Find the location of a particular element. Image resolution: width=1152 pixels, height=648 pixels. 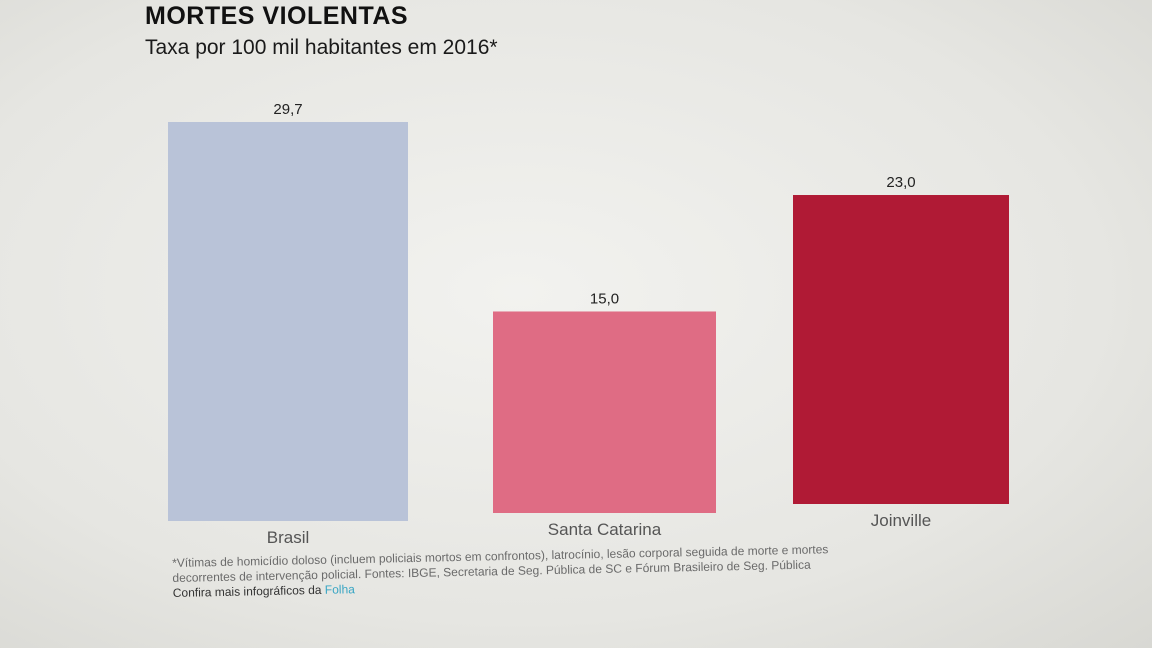

bar-brasil is located at coordinates (288, 321).